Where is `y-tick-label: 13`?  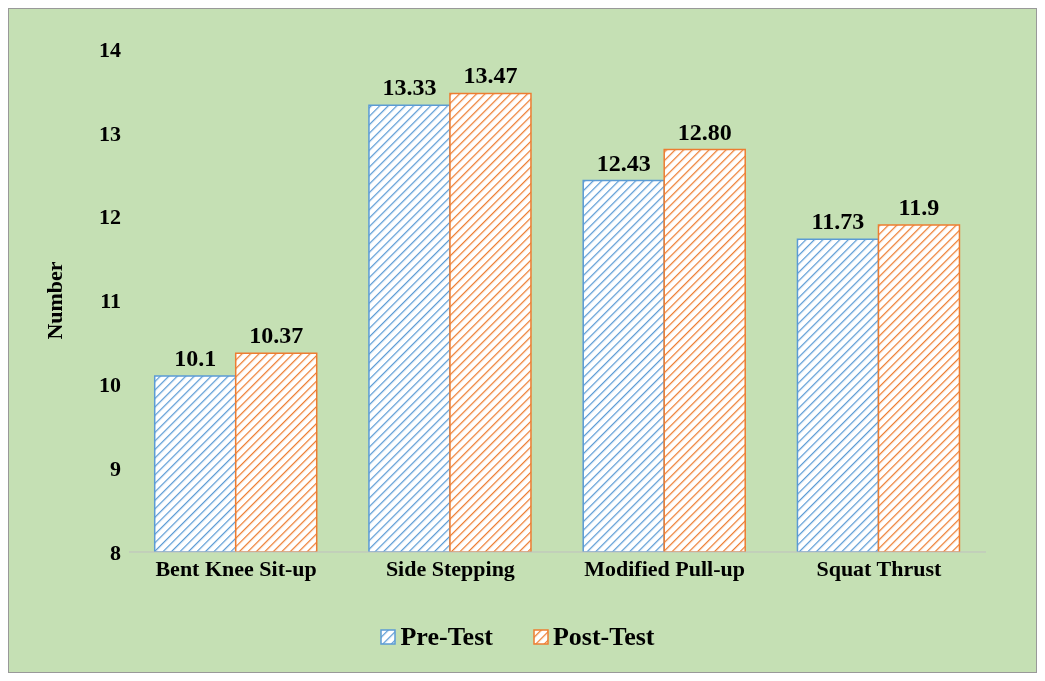
y-tick-label: 13 is located at coordinates (110, 133).